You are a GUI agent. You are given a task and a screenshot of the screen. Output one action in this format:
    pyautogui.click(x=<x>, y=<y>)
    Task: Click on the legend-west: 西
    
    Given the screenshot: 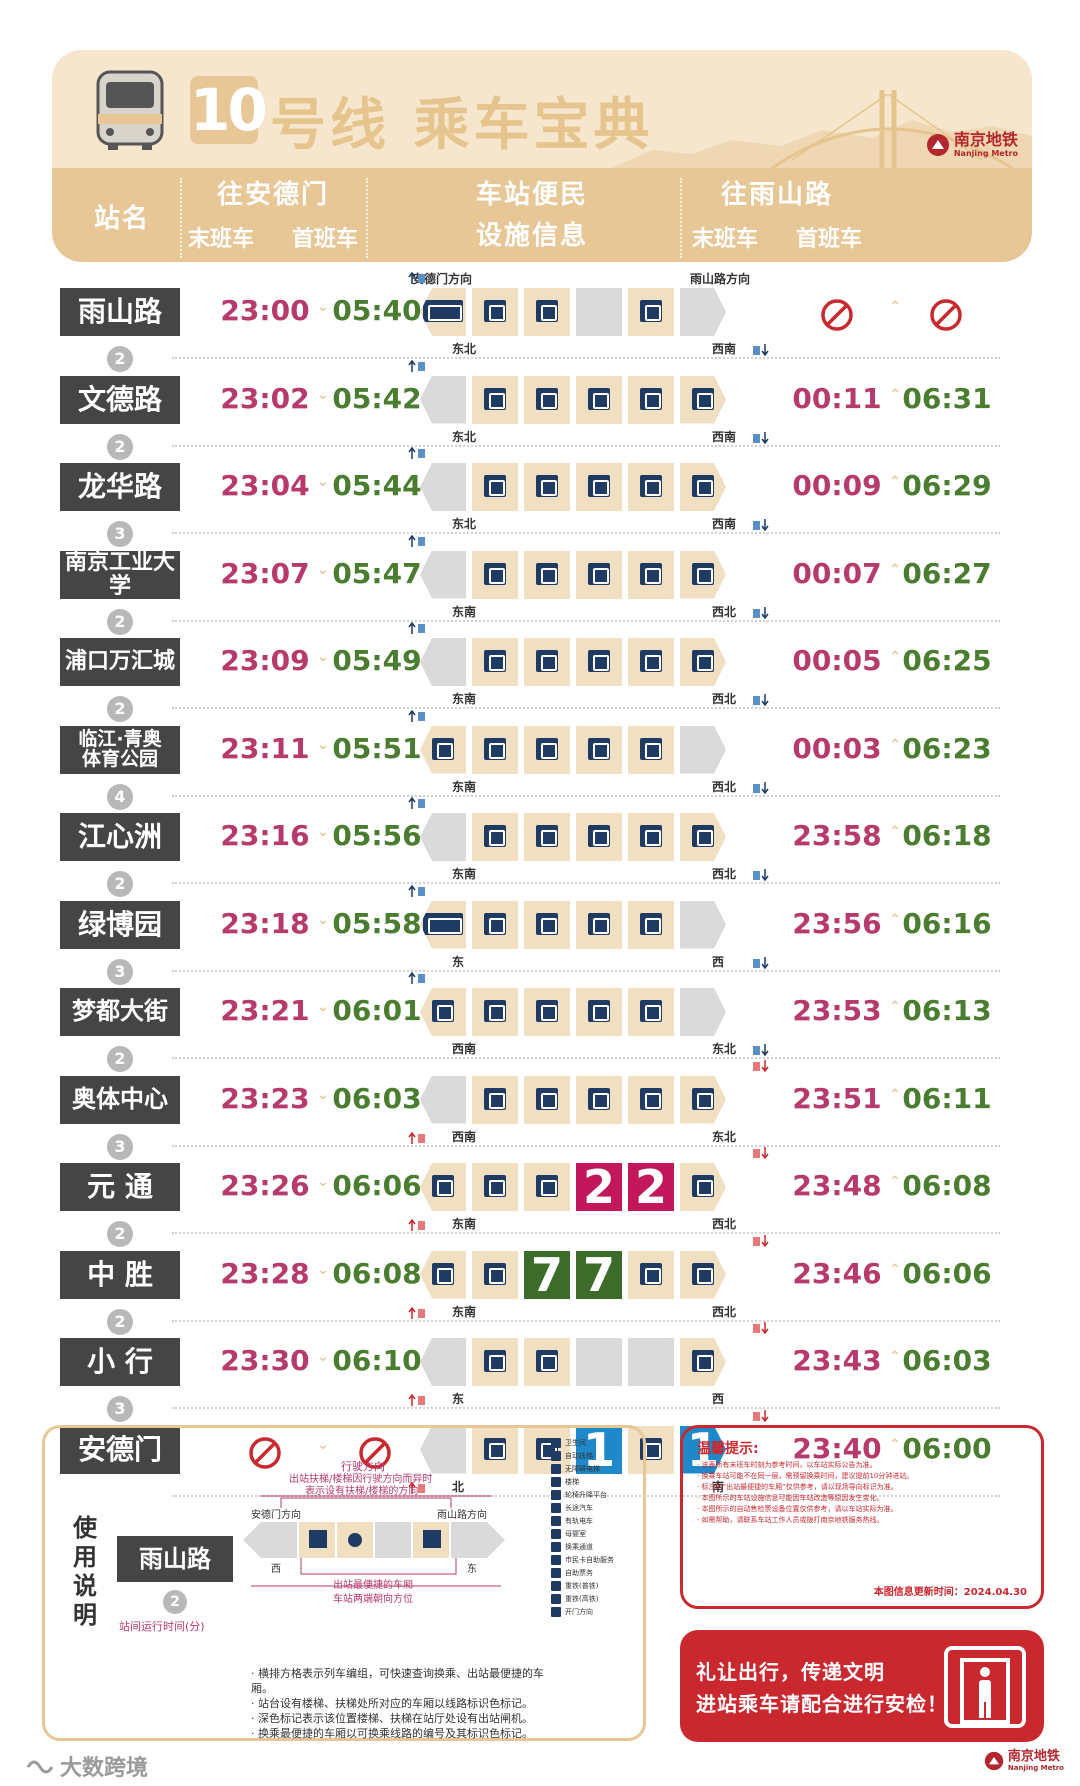 What is the action you would take?
    pyautogui.click(x=276, y=1569)
    